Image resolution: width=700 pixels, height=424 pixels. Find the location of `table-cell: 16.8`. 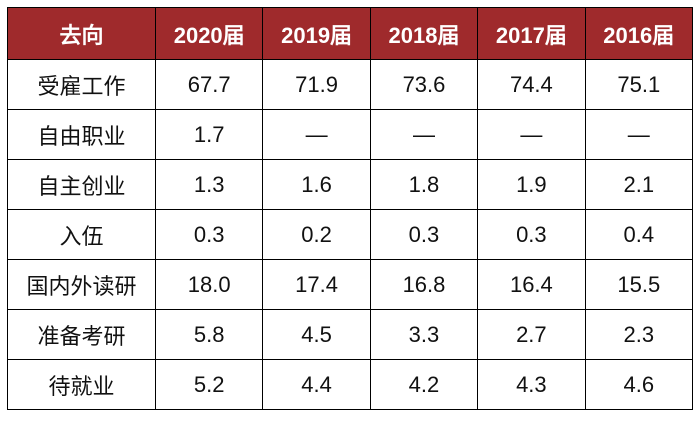

table-cell: 16.8 is located at coordinates (424, 284).